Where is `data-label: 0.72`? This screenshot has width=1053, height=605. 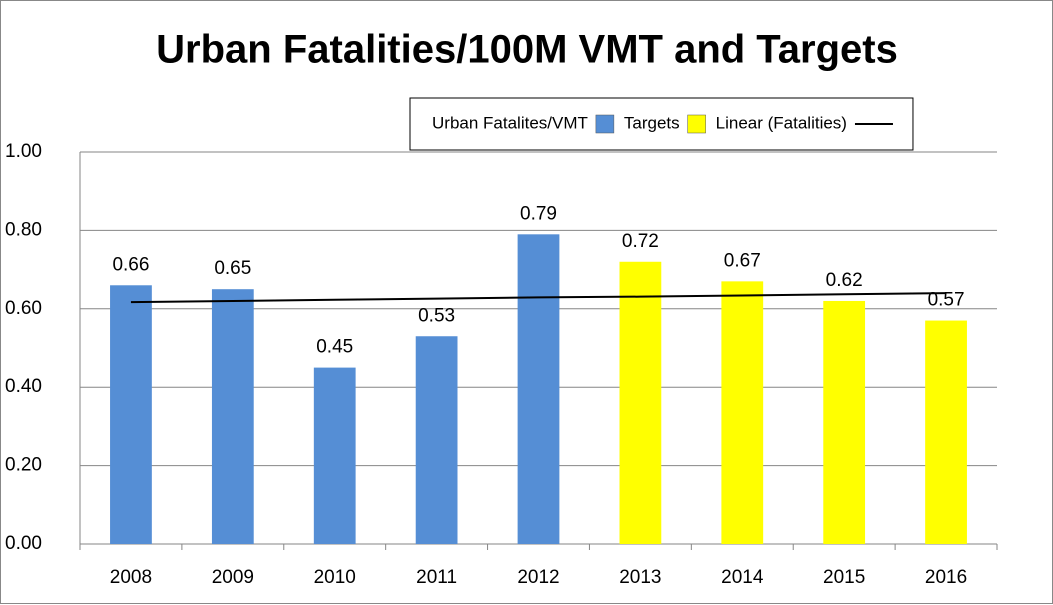 data-label: 0.72 is located at coordinates (640, 241).